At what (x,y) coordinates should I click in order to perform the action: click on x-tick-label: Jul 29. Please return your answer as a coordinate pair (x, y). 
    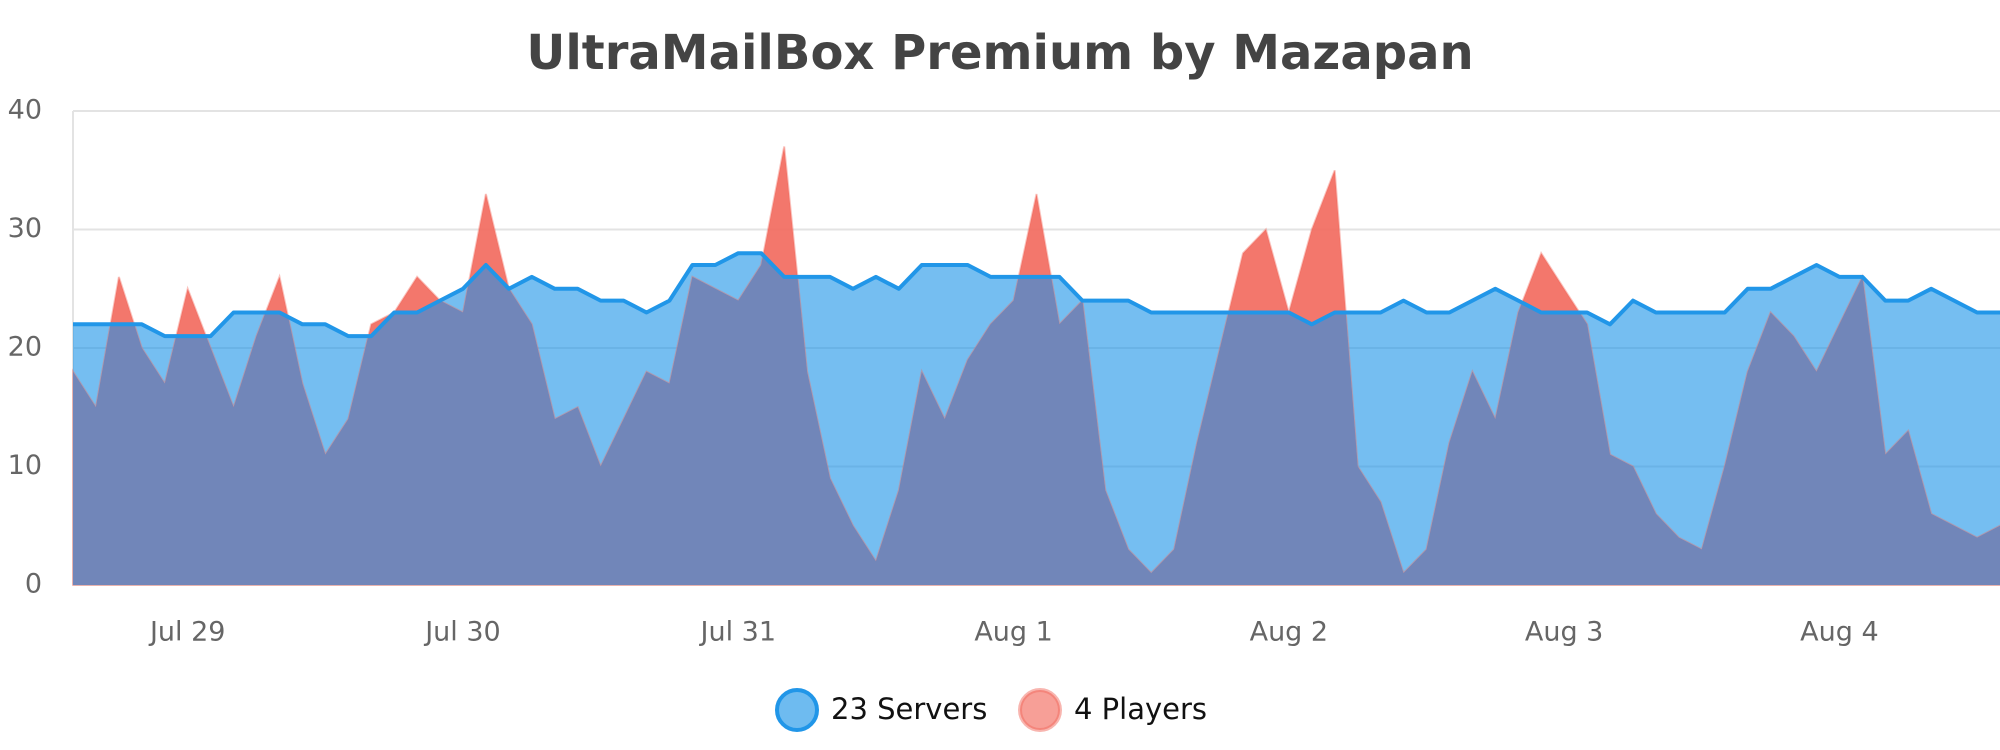
    Looking at the image, I should click on (187, 632).